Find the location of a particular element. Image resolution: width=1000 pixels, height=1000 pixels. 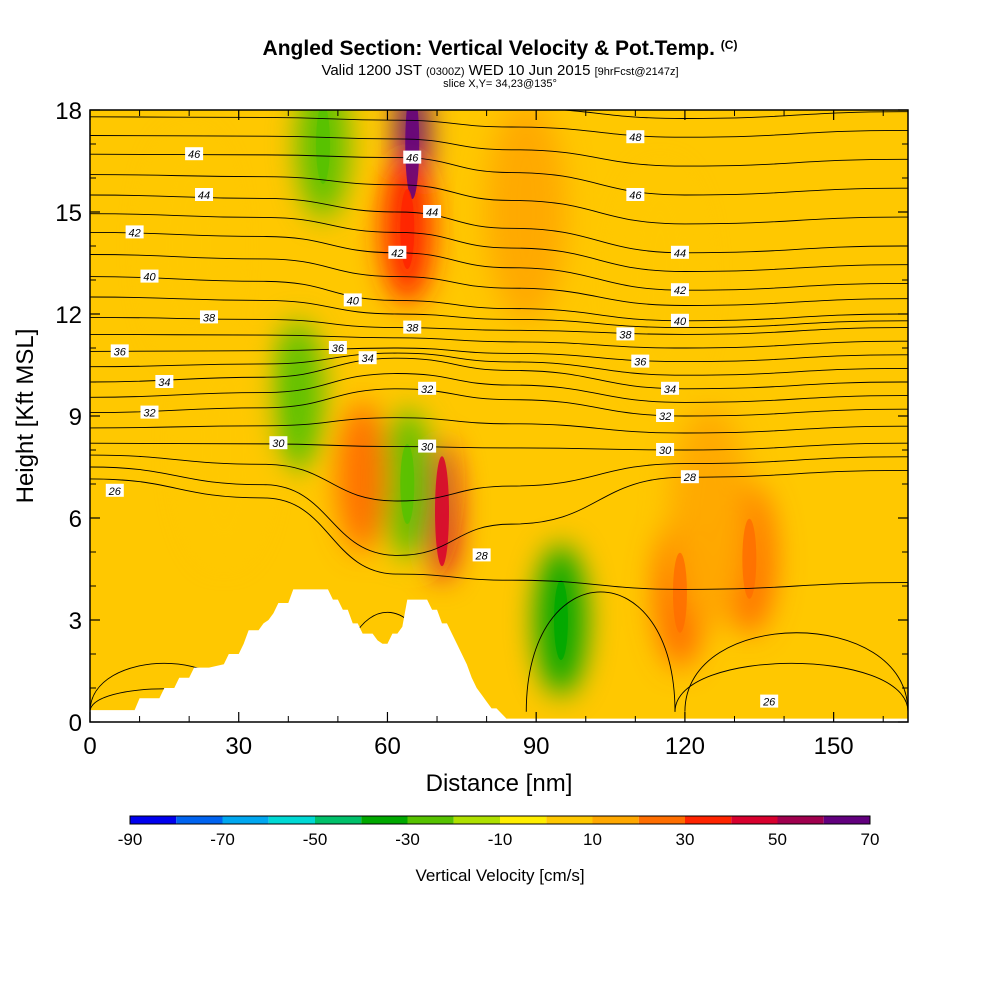

isentrope-label-18: 32 is located at coordinates (427, 388).